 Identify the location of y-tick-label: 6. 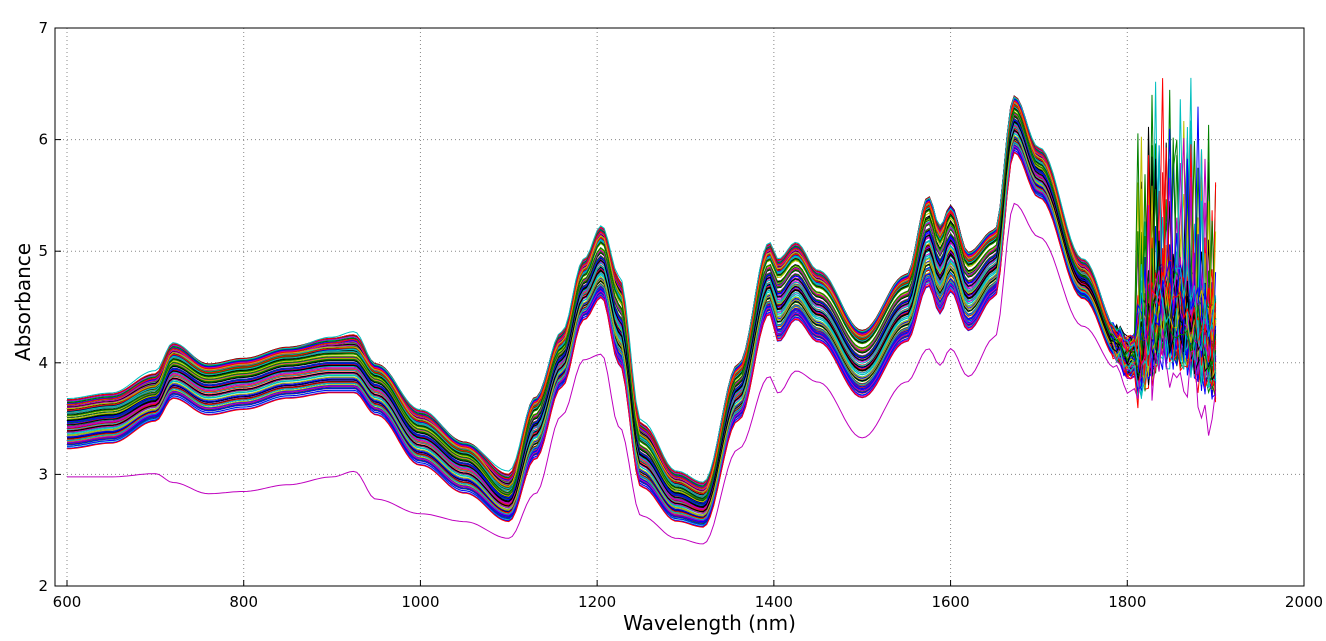
(43, 140).